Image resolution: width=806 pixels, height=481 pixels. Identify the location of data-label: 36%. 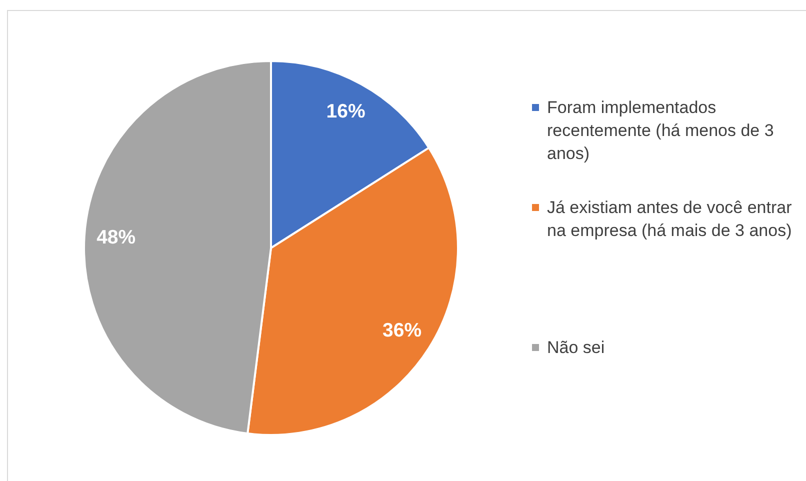
(402, 331).